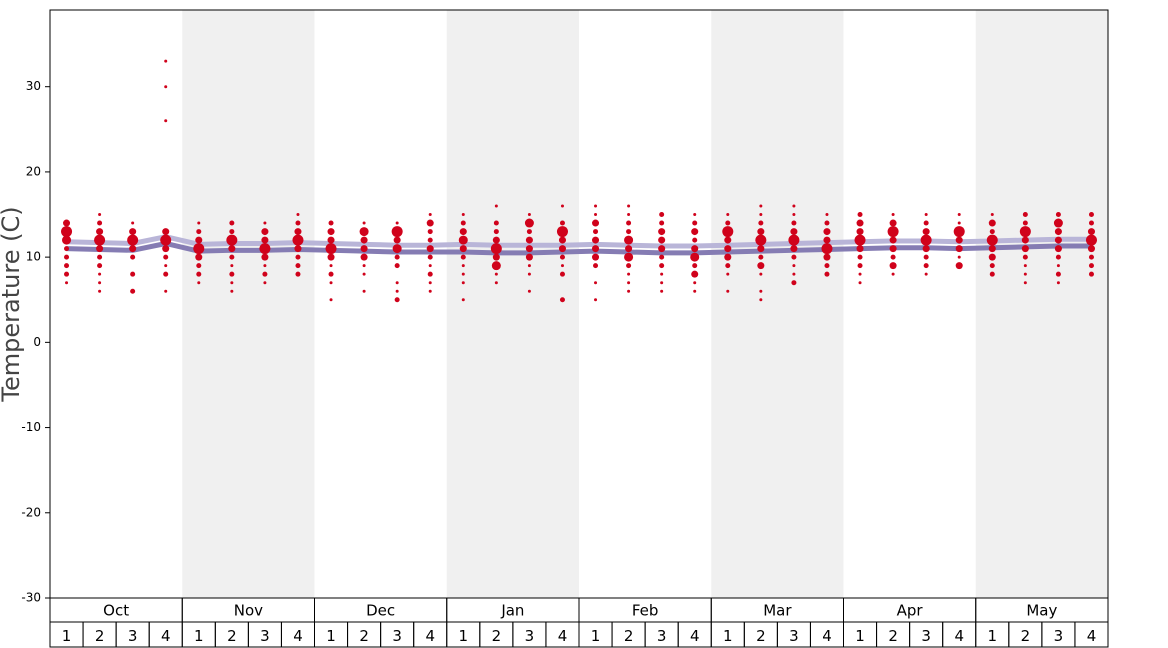 The width and height of the screenshot is (1168, 648). Describe the element at coordinates (512, 611) in the screenshot. I see `month-label: Jan` at that location.